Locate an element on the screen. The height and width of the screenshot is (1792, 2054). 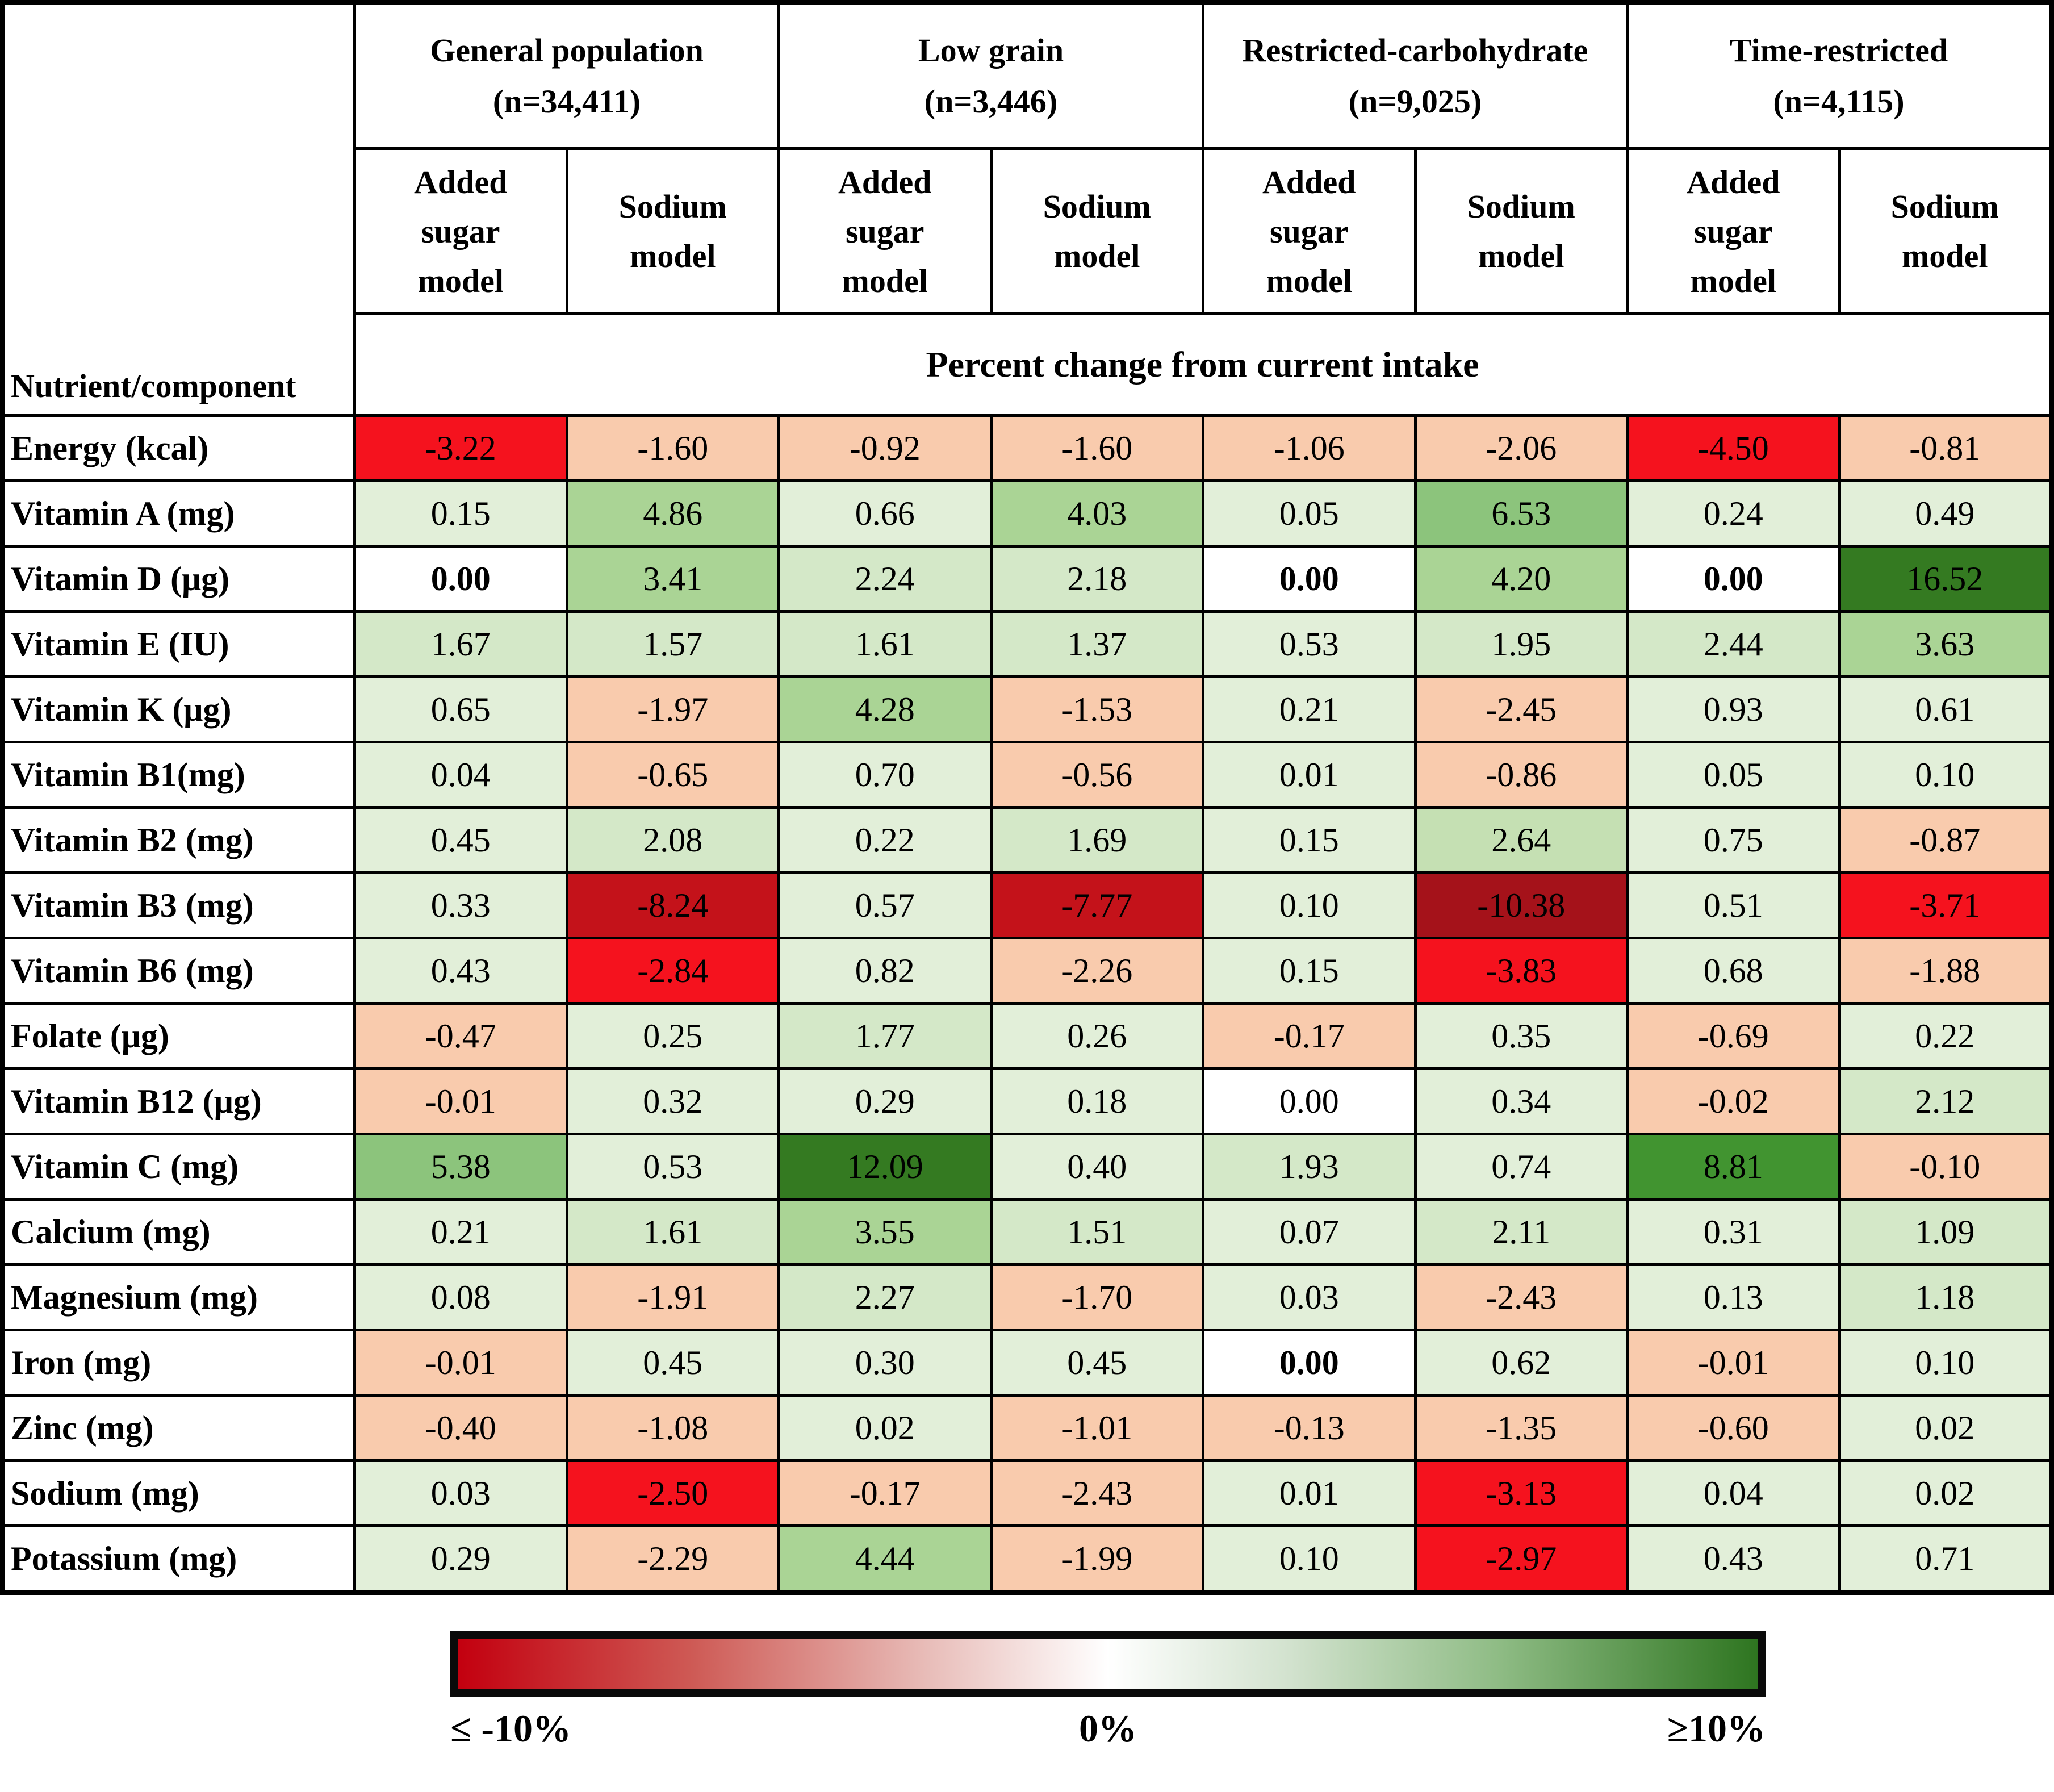
value-cell: 0.25 is located at coordinates (672, 1036).